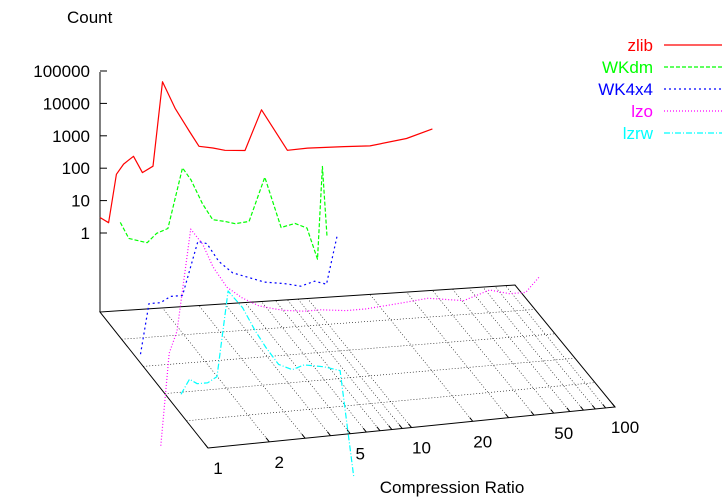 The height and width of the screenshot is (499, 725). Describe the element at coordinates (66, 103) in the screenshot. I see `z-tick-label: 10000` at that location.